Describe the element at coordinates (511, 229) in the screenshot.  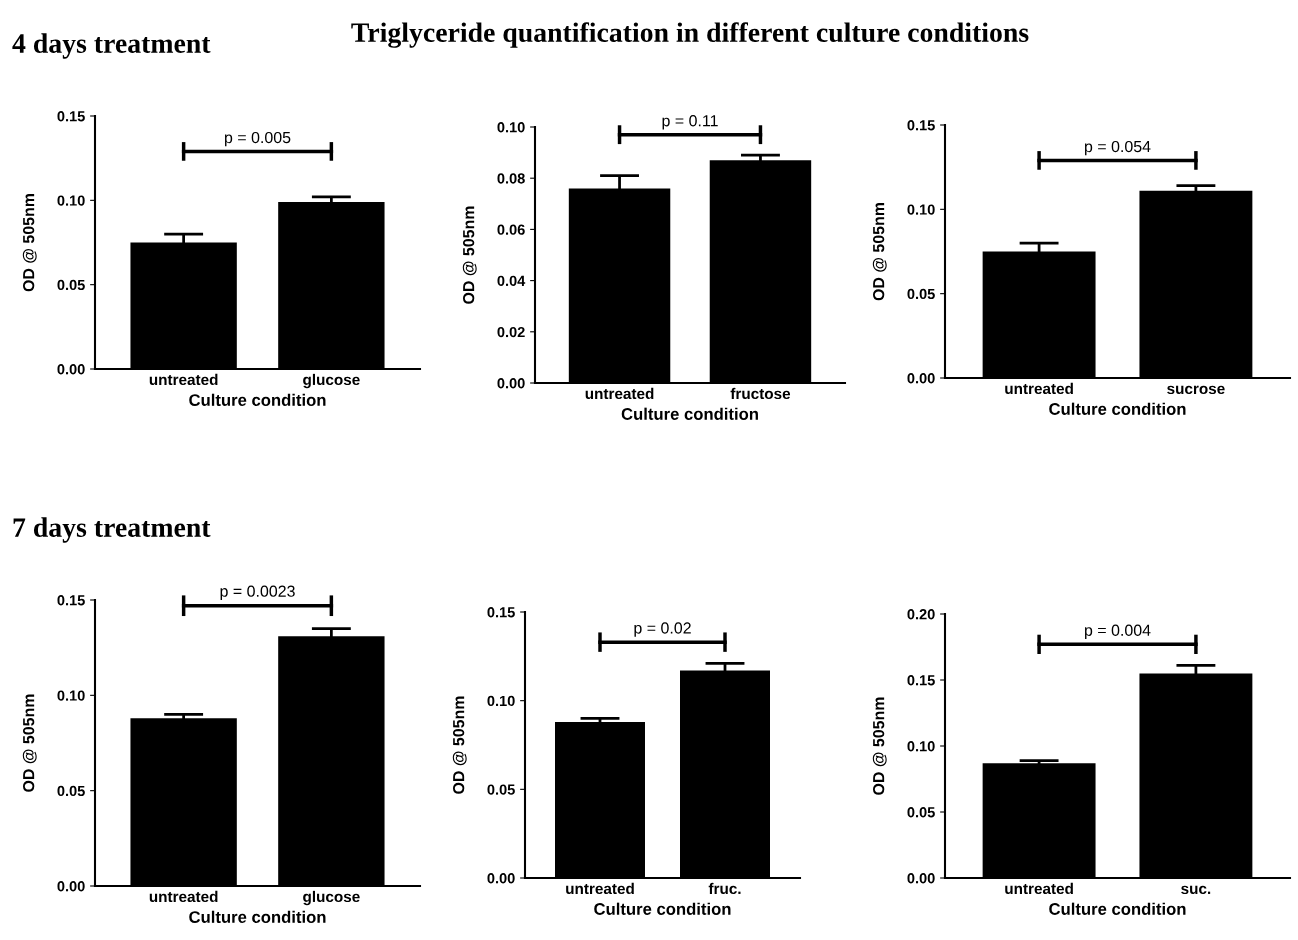
I see `y-tick-label: 0.06` at that location.